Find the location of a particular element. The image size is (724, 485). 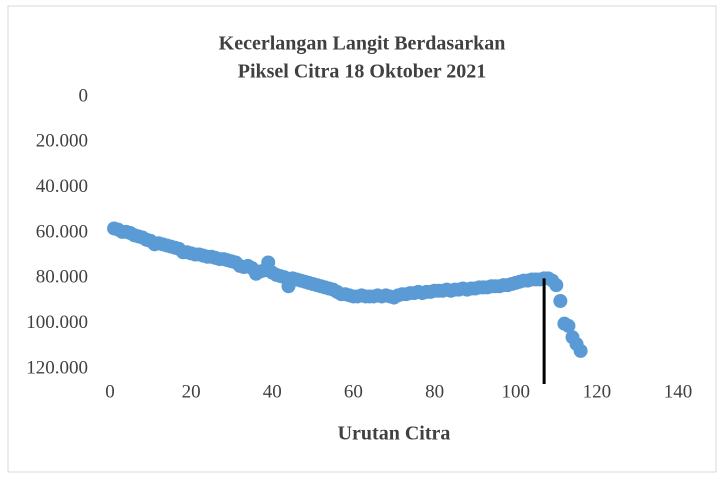

chart-title: Kecerlangan Langit Berdasarkan is located at coordinates (362, 44).